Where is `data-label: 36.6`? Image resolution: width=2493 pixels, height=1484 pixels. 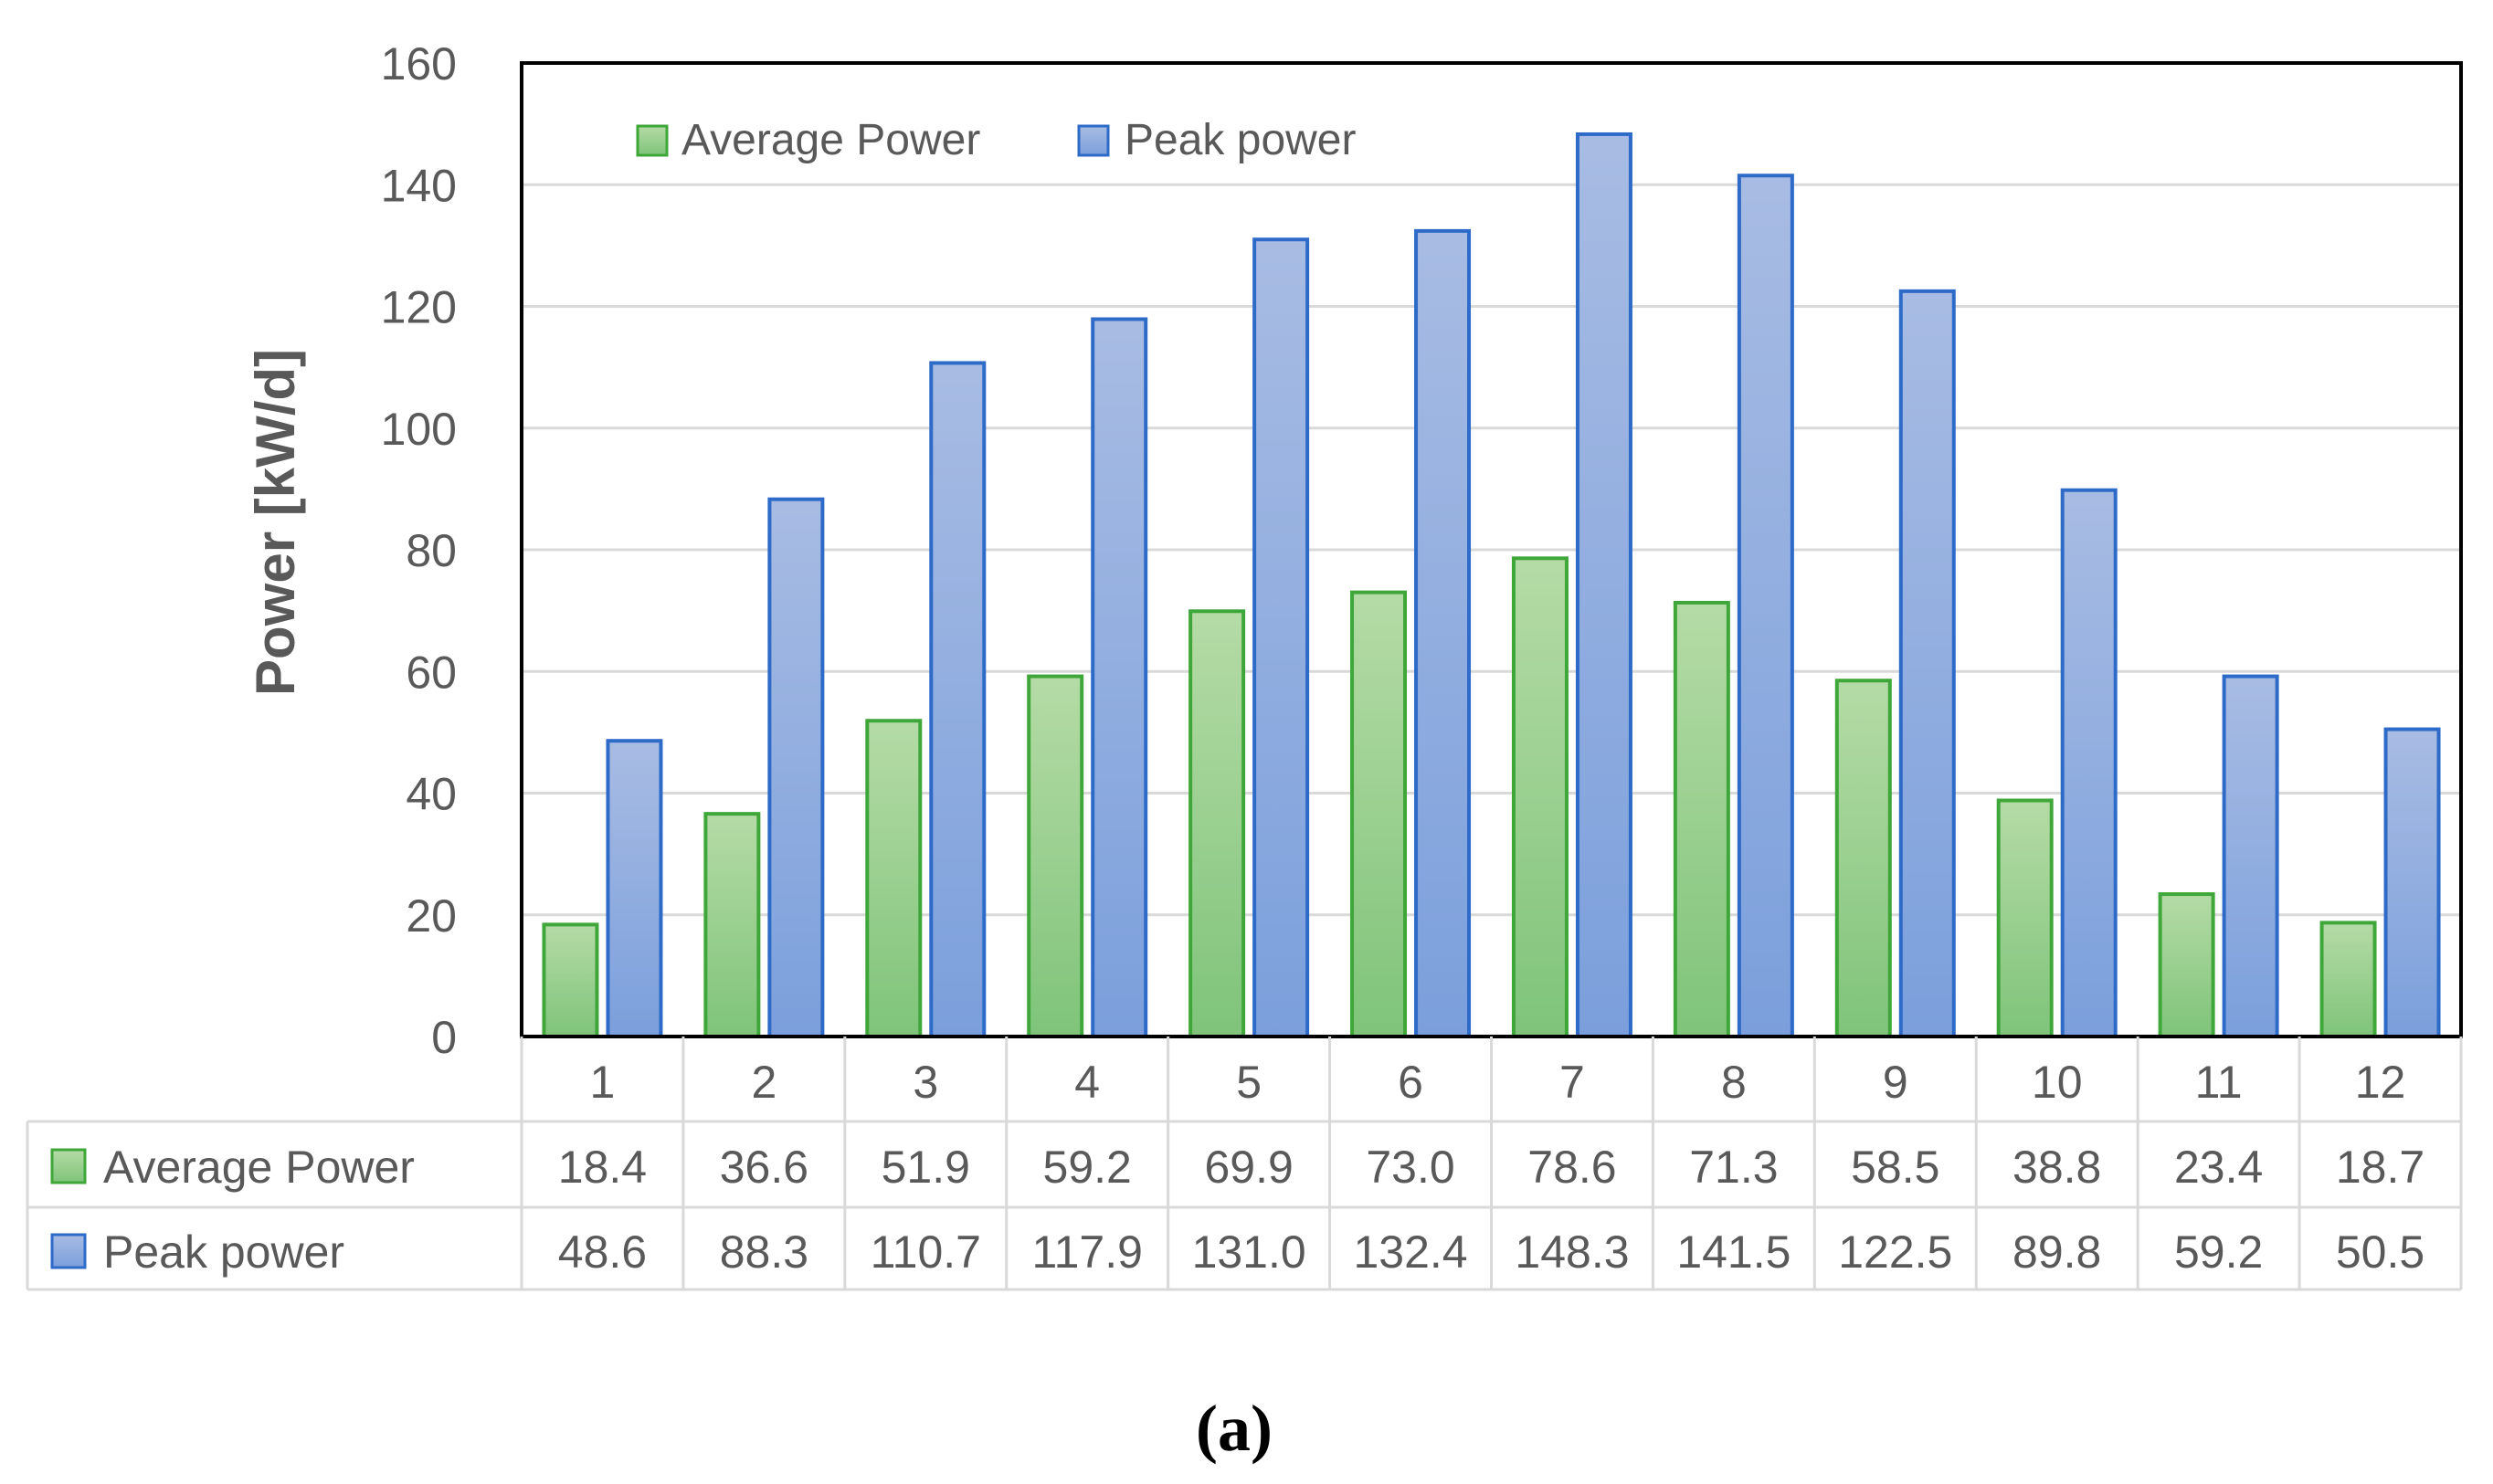 data-label: 36.6 is located at coordinates (764, 1167).